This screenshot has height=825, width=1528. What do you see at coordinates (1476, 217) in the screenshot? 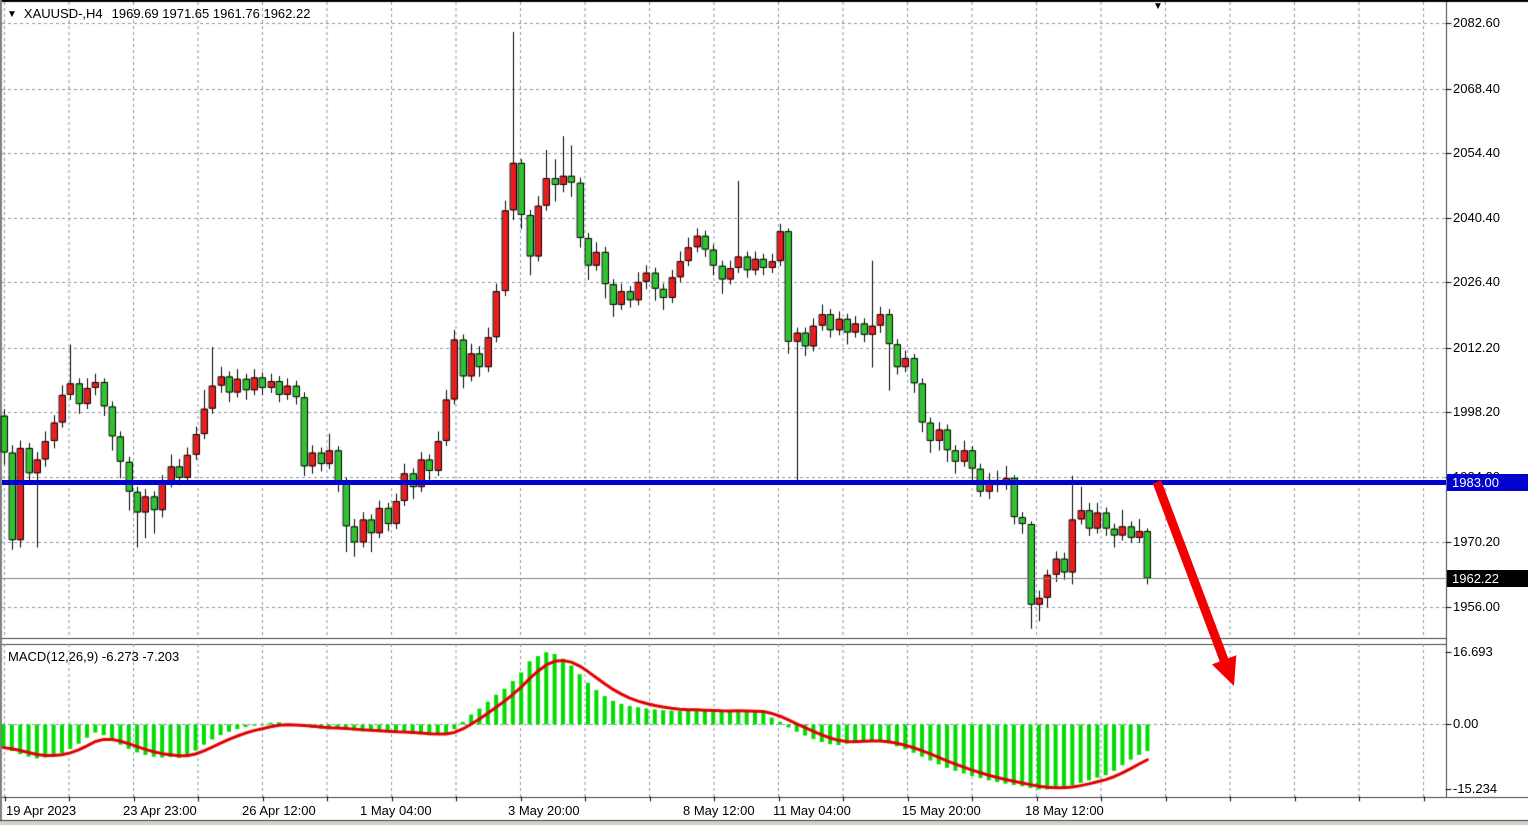
I see `price-axis-label: 2040.40` at bounding box center [1476, 217].